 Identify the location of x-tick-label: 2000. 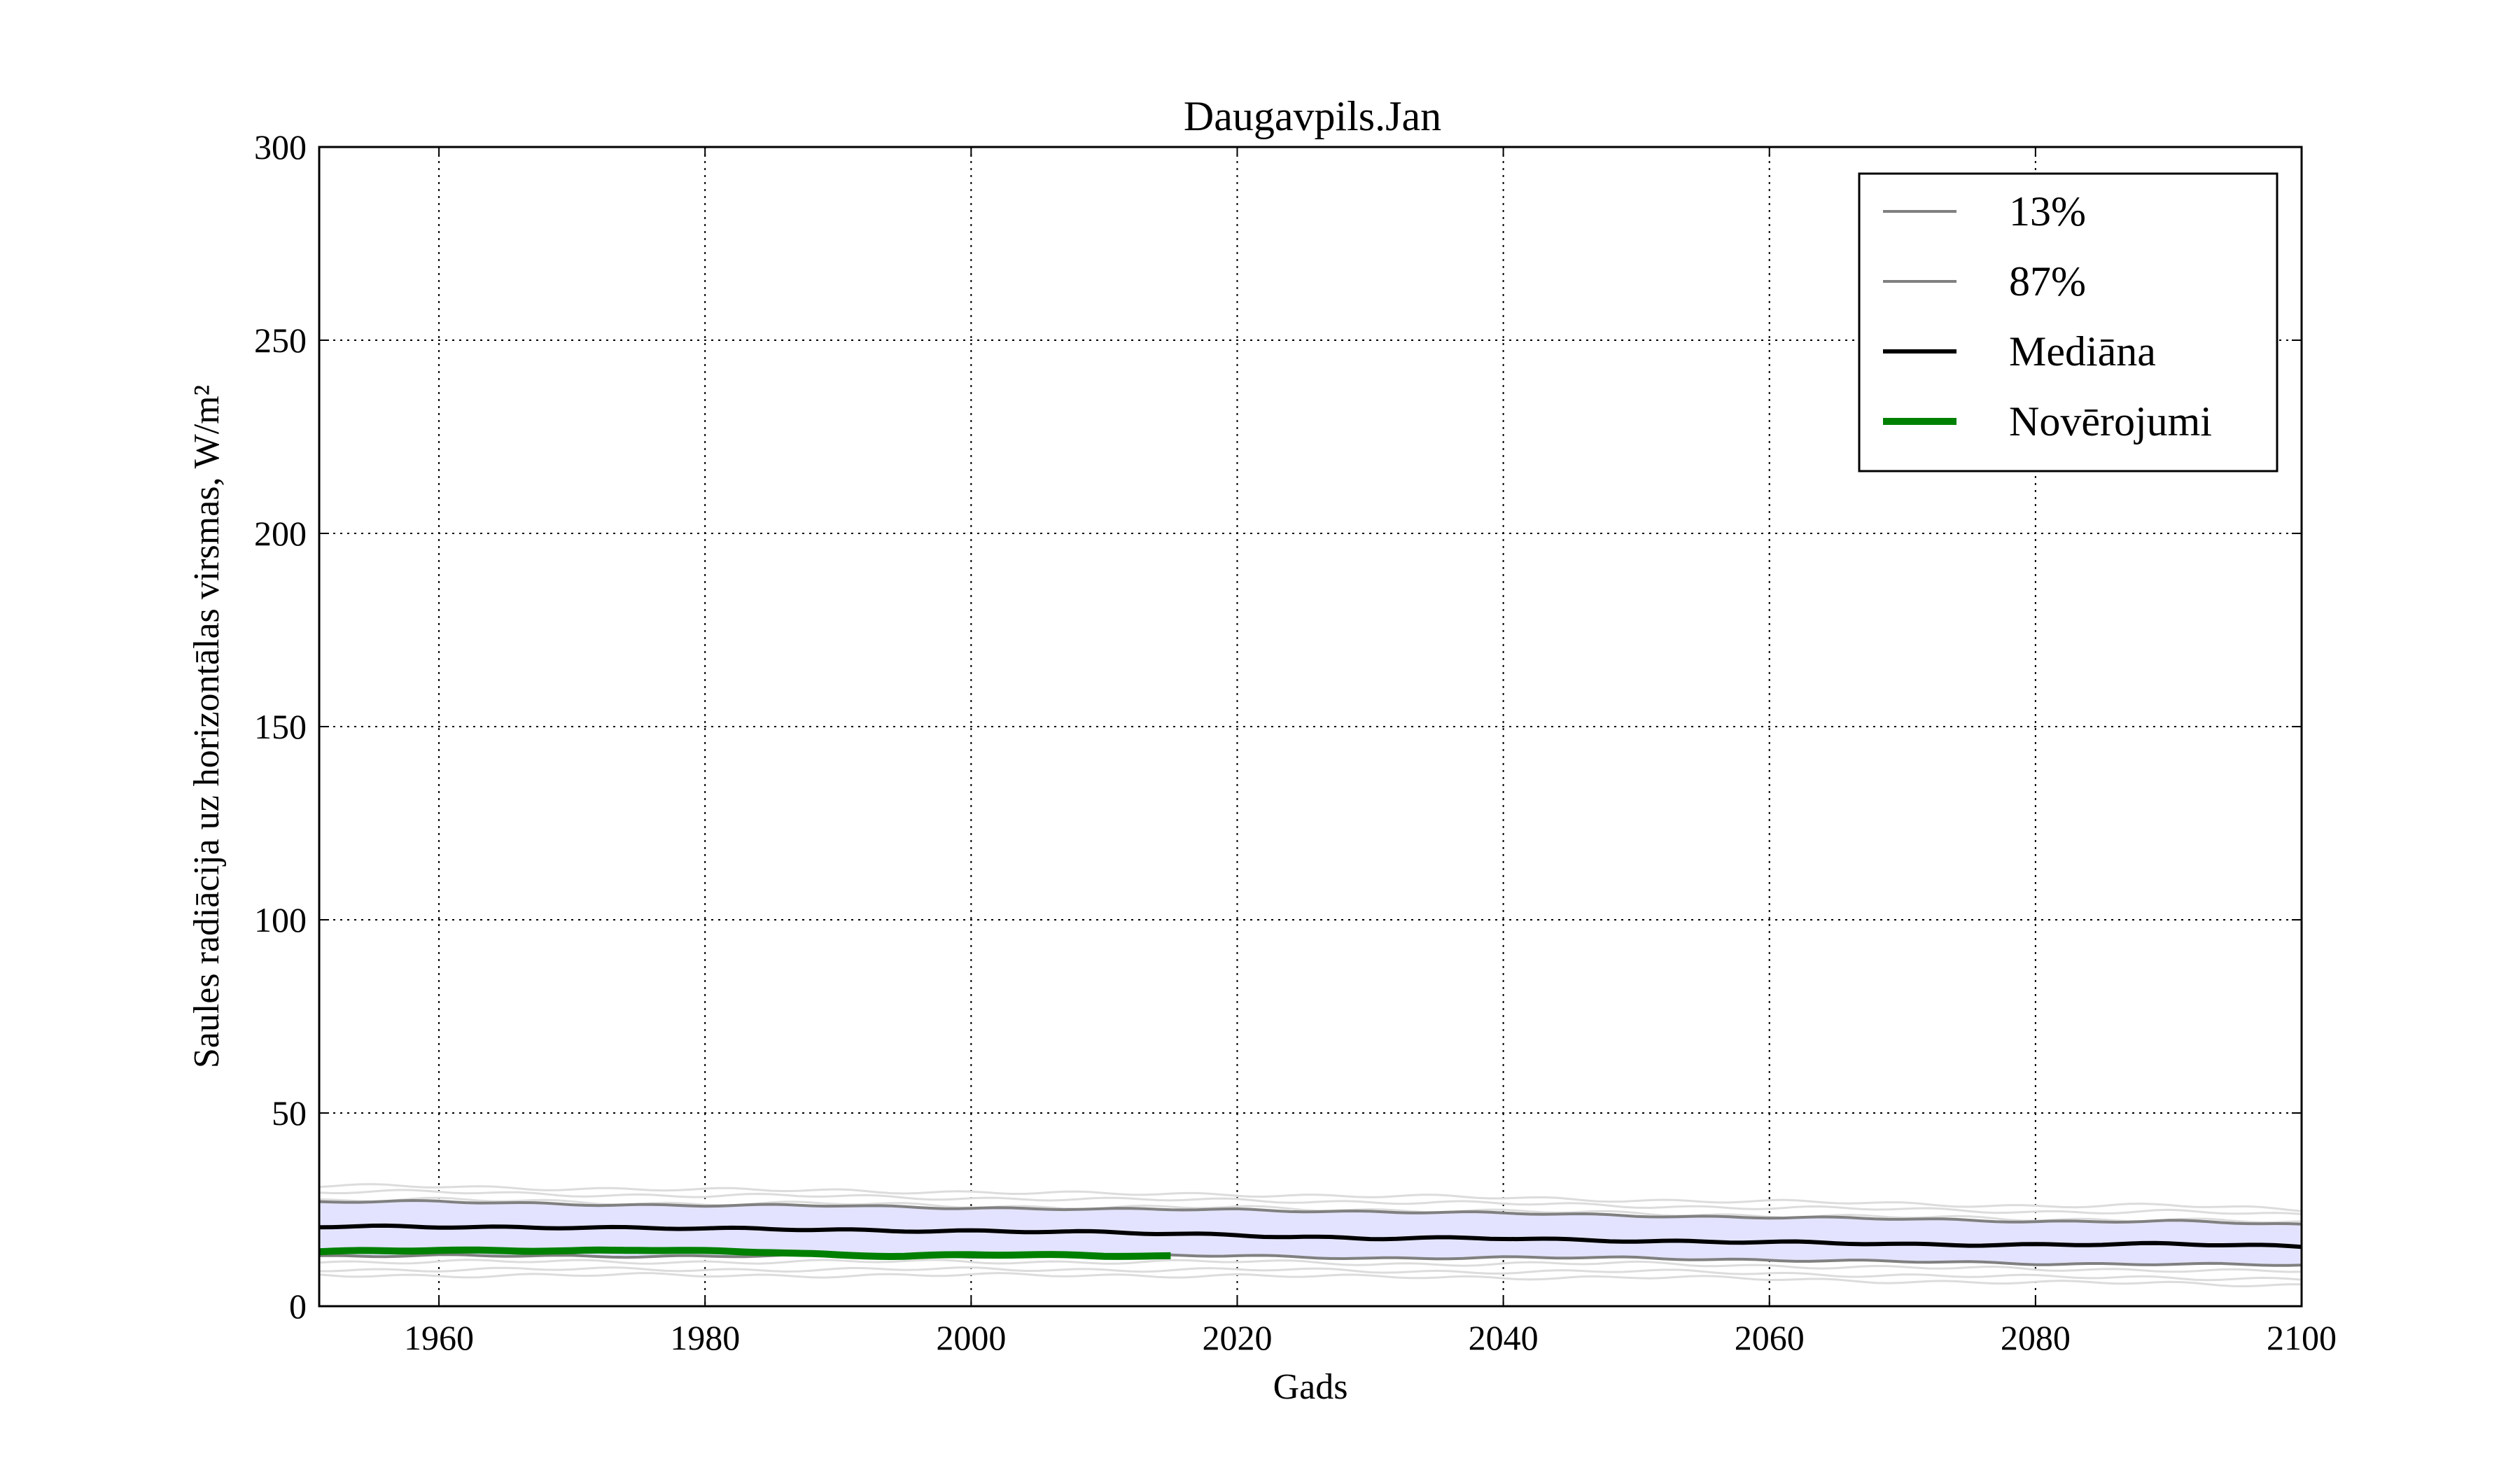
(971, 1337).